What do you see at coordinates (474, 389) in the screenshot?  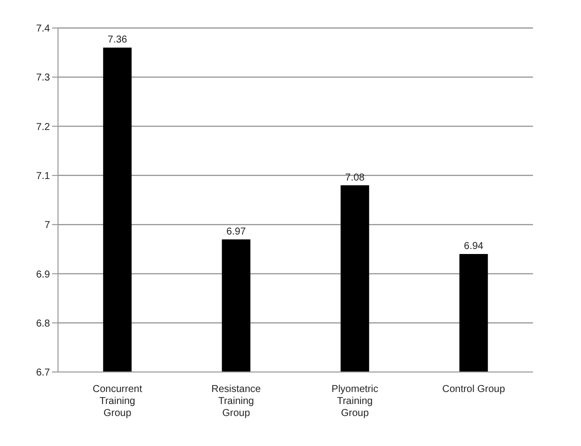 I see `x-tick-label: Control Group` at bounding box center [474, 389].